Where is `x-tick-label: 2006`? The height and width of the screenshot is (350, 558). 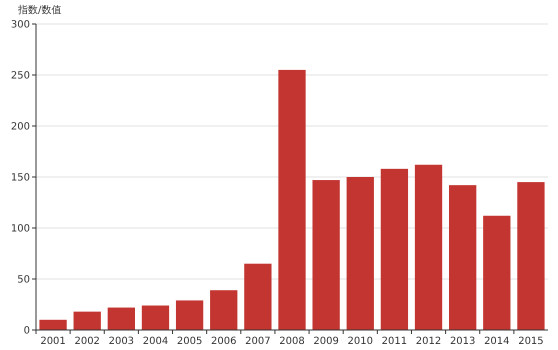 x-tick-label: 2006 is located at coordinates (223, 341).